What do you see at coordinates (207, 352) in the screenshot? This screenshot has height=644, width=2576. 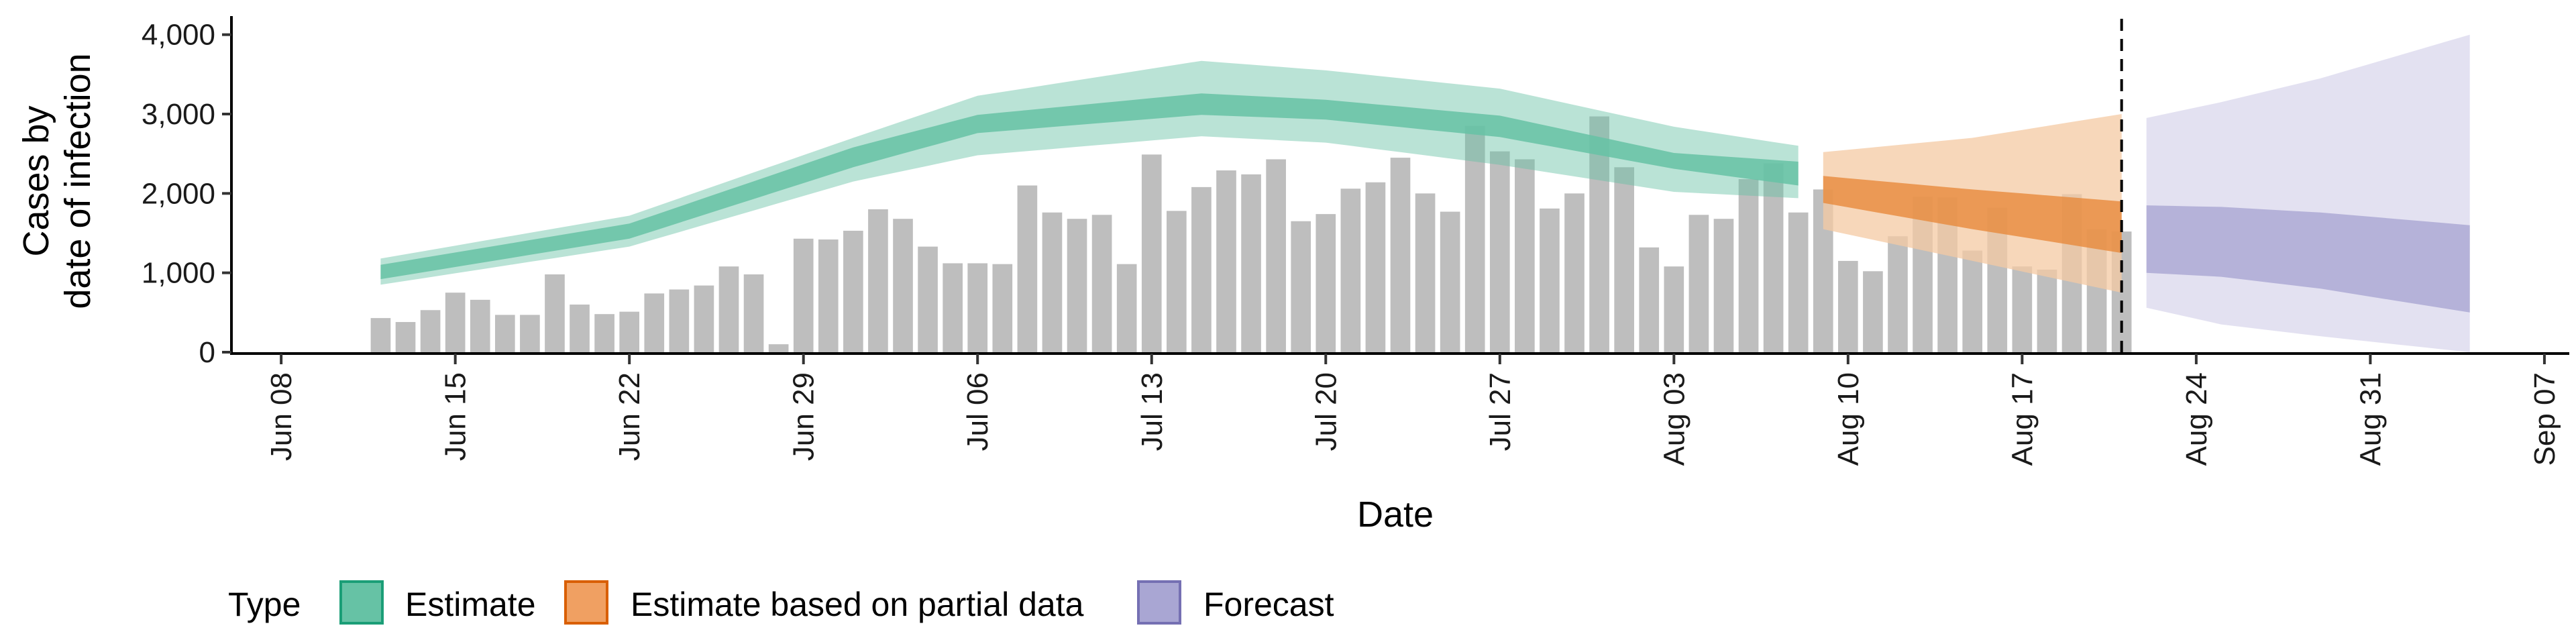 I see `y-tick-label-0: 0` at bounding box center [207, 352].